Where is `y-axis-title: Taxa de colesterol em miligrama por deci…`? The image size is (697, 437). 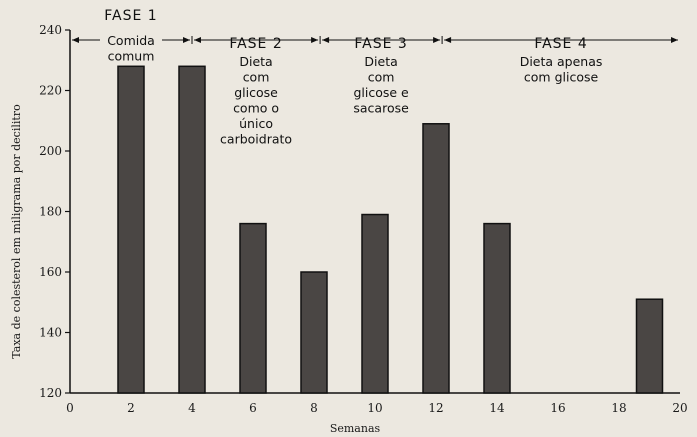 y-axis-title: Taxa de colesterol em miligrama por deci… is located at coordinates (16, 231).